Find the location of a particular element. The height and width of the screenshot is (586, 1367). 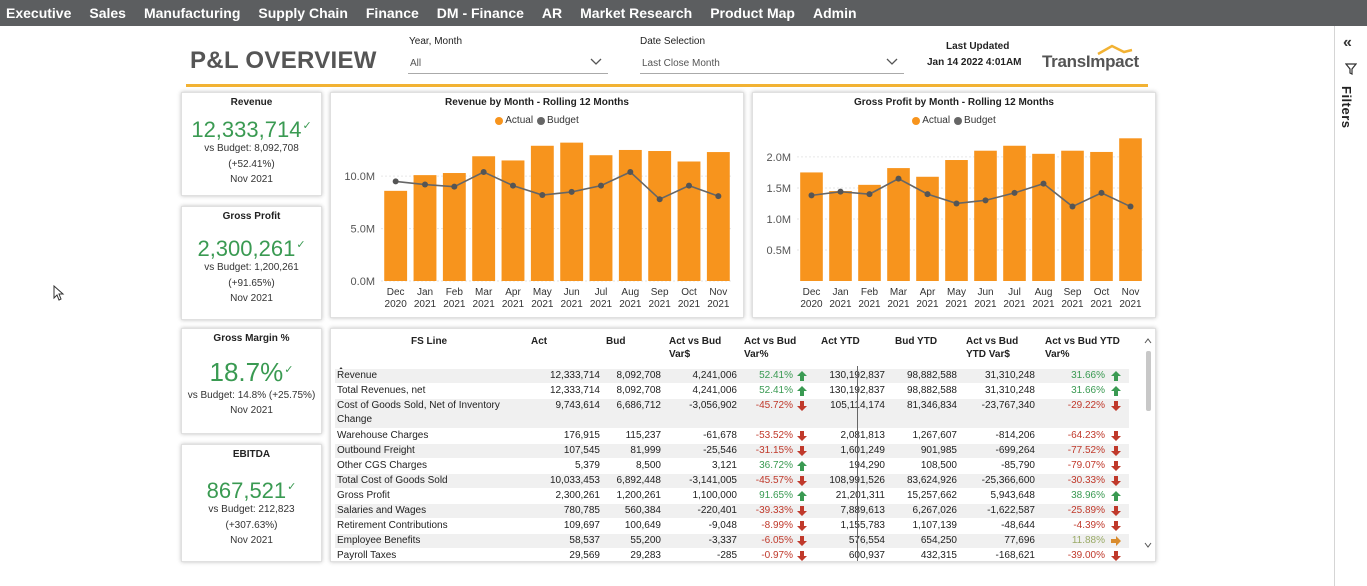

kpi-variance: (+307.63%) is located at coordinates (251, 525).